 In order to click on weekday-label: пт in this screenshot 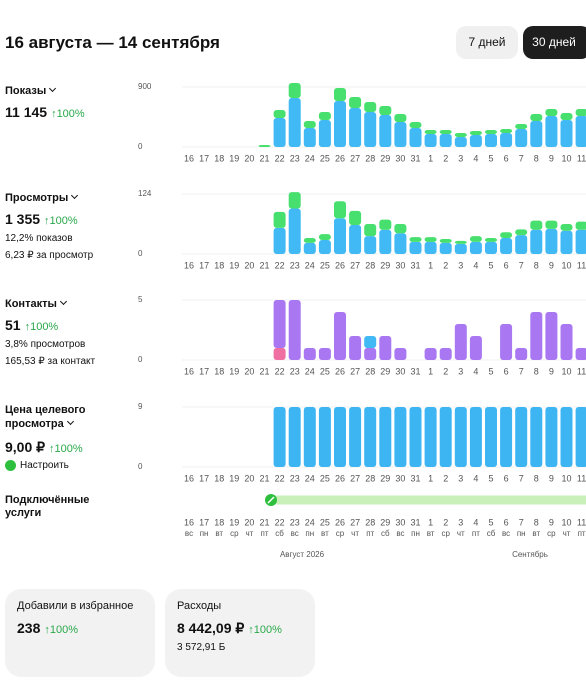, I will do `click(582, 533)`.